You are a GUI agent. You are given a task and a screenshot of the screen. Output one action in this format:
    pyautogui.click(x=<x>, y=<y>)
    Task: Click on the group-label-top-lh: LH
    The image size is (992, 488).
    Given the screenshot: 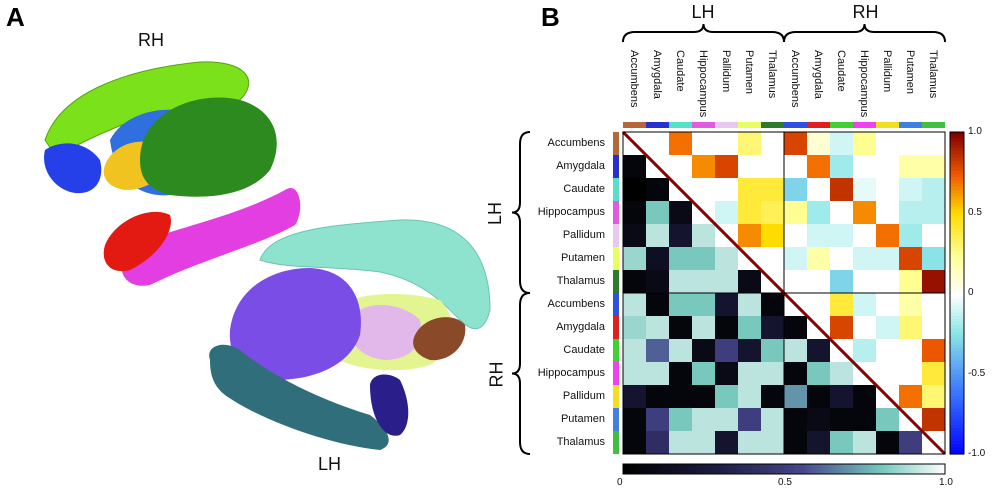 What is the action you would take?
    pyautogui.click(x=703, y=12)
    